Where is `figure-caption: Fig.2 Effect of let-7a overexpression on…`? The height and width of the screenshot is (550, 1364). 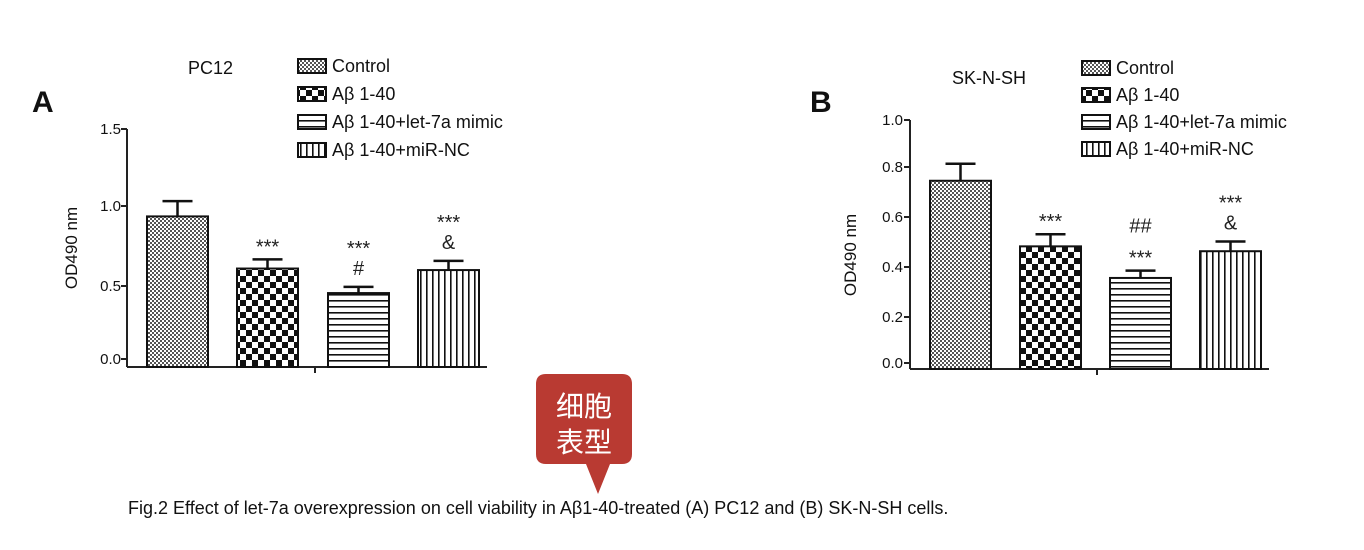
figure-caption: Fig.2 Effect of let-7a overexpression on… is located at coordinates (538, 508).